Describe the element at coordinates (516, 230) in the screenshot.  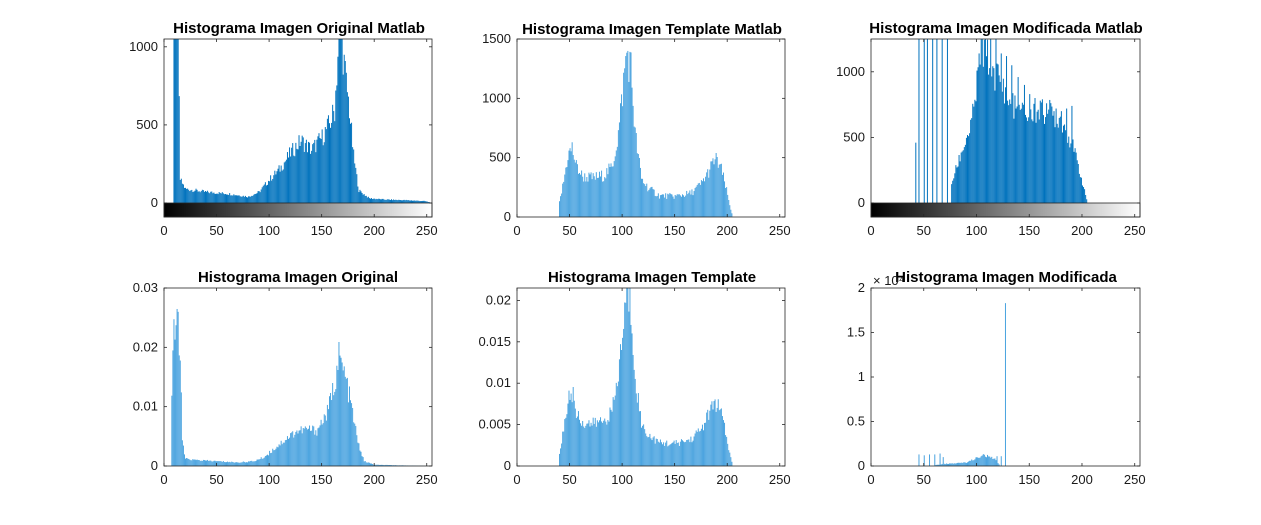
I see `x-tick-label: 0` at that location.